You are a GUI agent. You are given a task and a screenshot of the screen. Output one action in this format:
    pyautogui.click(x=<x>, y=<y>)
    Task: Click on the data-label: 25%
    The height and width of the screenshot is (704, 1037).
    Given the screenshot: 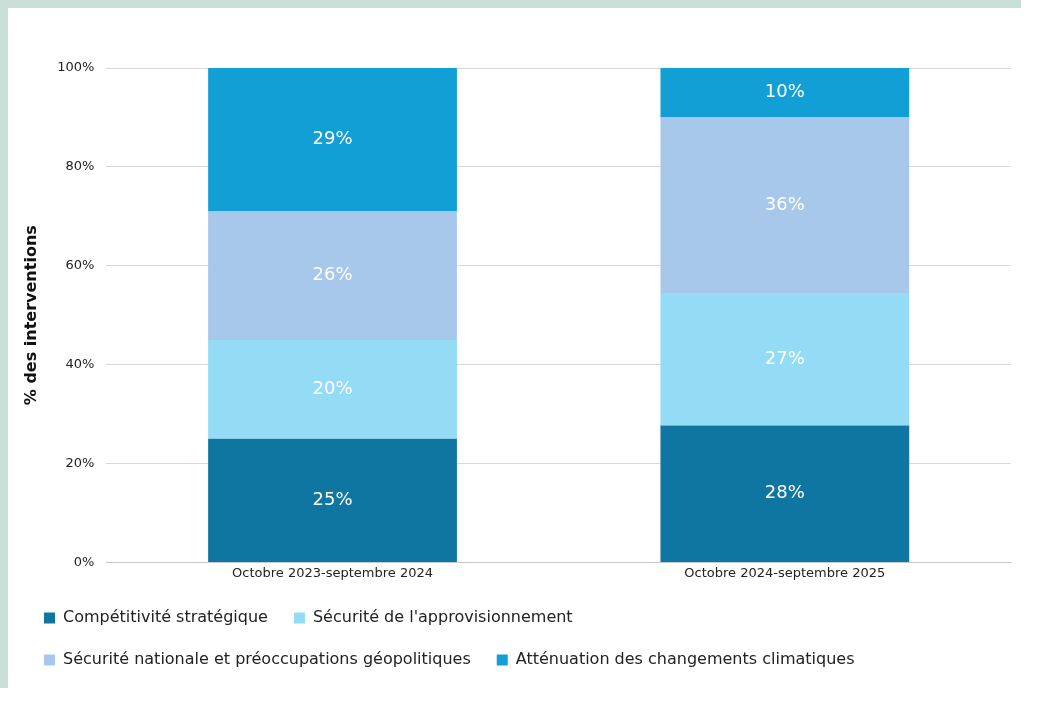 What is the action you would take?
    pyautogui.click(x=332, y=499)
    